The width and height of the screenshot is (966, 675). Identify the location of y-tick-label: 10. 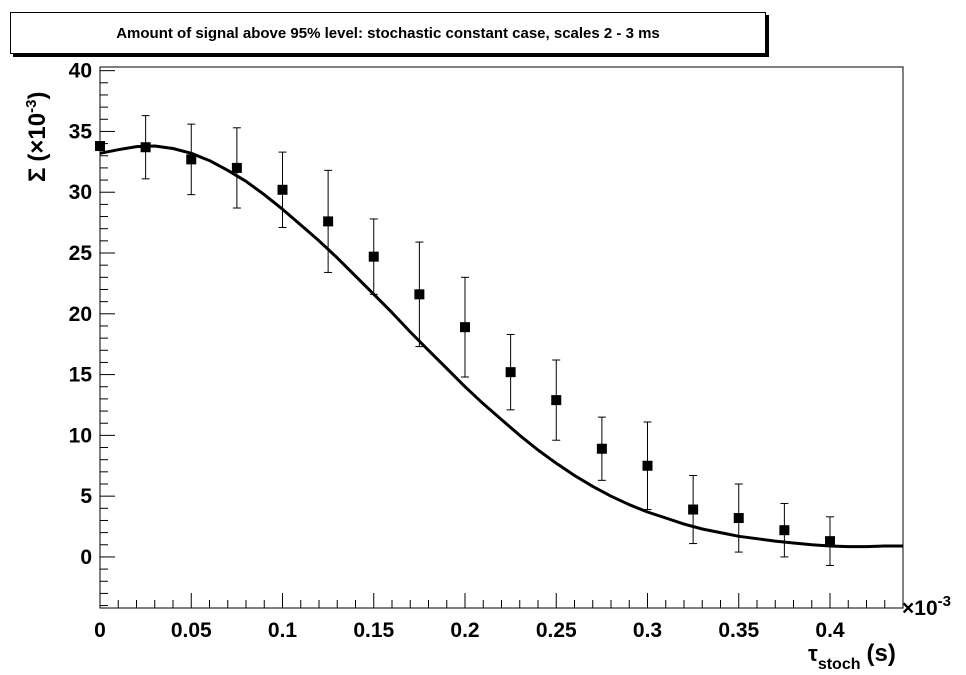
(80, 435).